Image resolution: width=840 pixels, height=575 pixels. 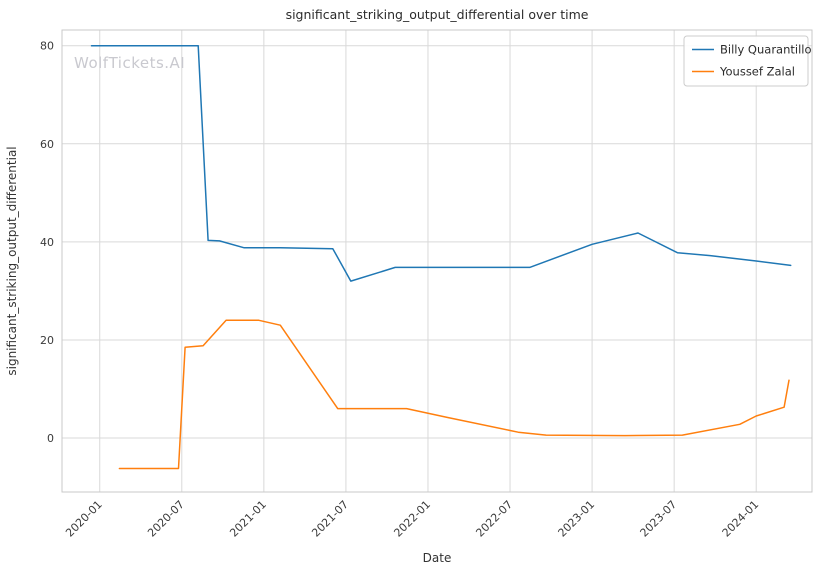 What do you see at coordinates (47, 340) in the screenshot?
I see `y-tick-label: 20` at bounding box center [47, 340].